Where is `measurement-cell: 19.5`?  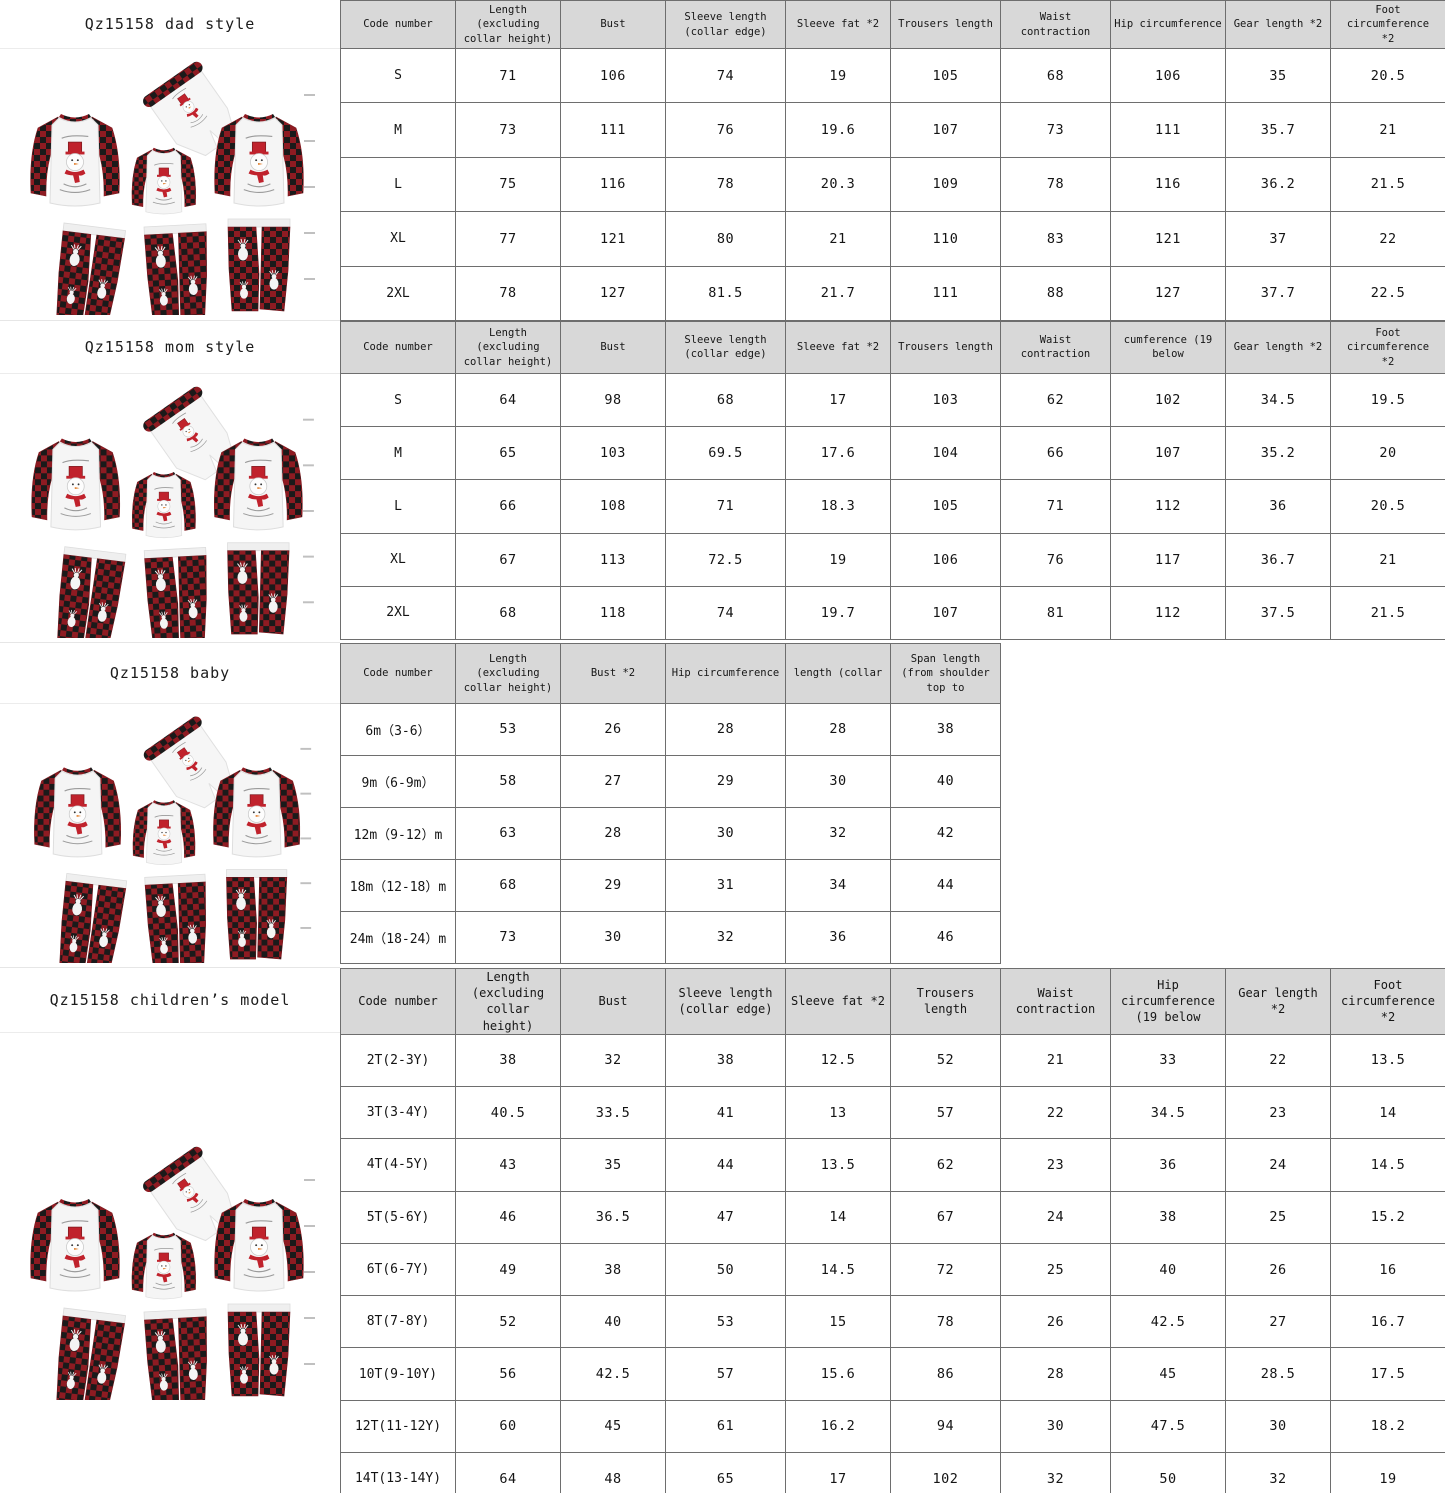
measurement-cell: 19.5 is located at coordinates (1387, 400).